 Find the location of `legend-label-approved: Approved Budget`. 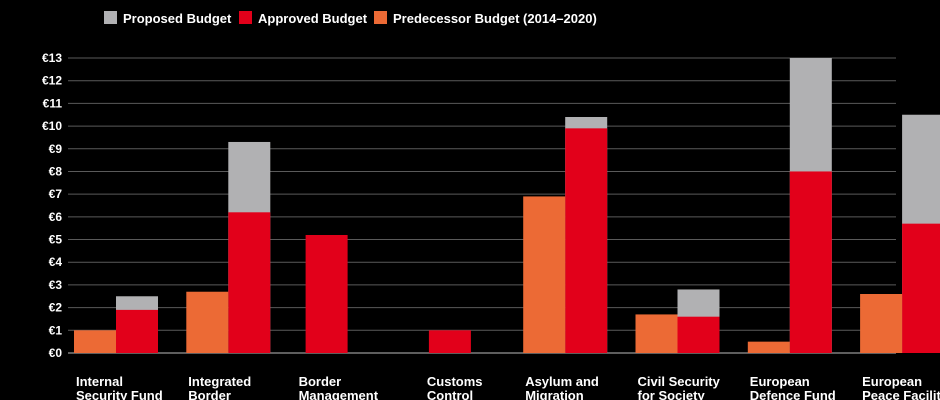

legend-label-approved: Approved Budget is located at coordinates (313, 18).